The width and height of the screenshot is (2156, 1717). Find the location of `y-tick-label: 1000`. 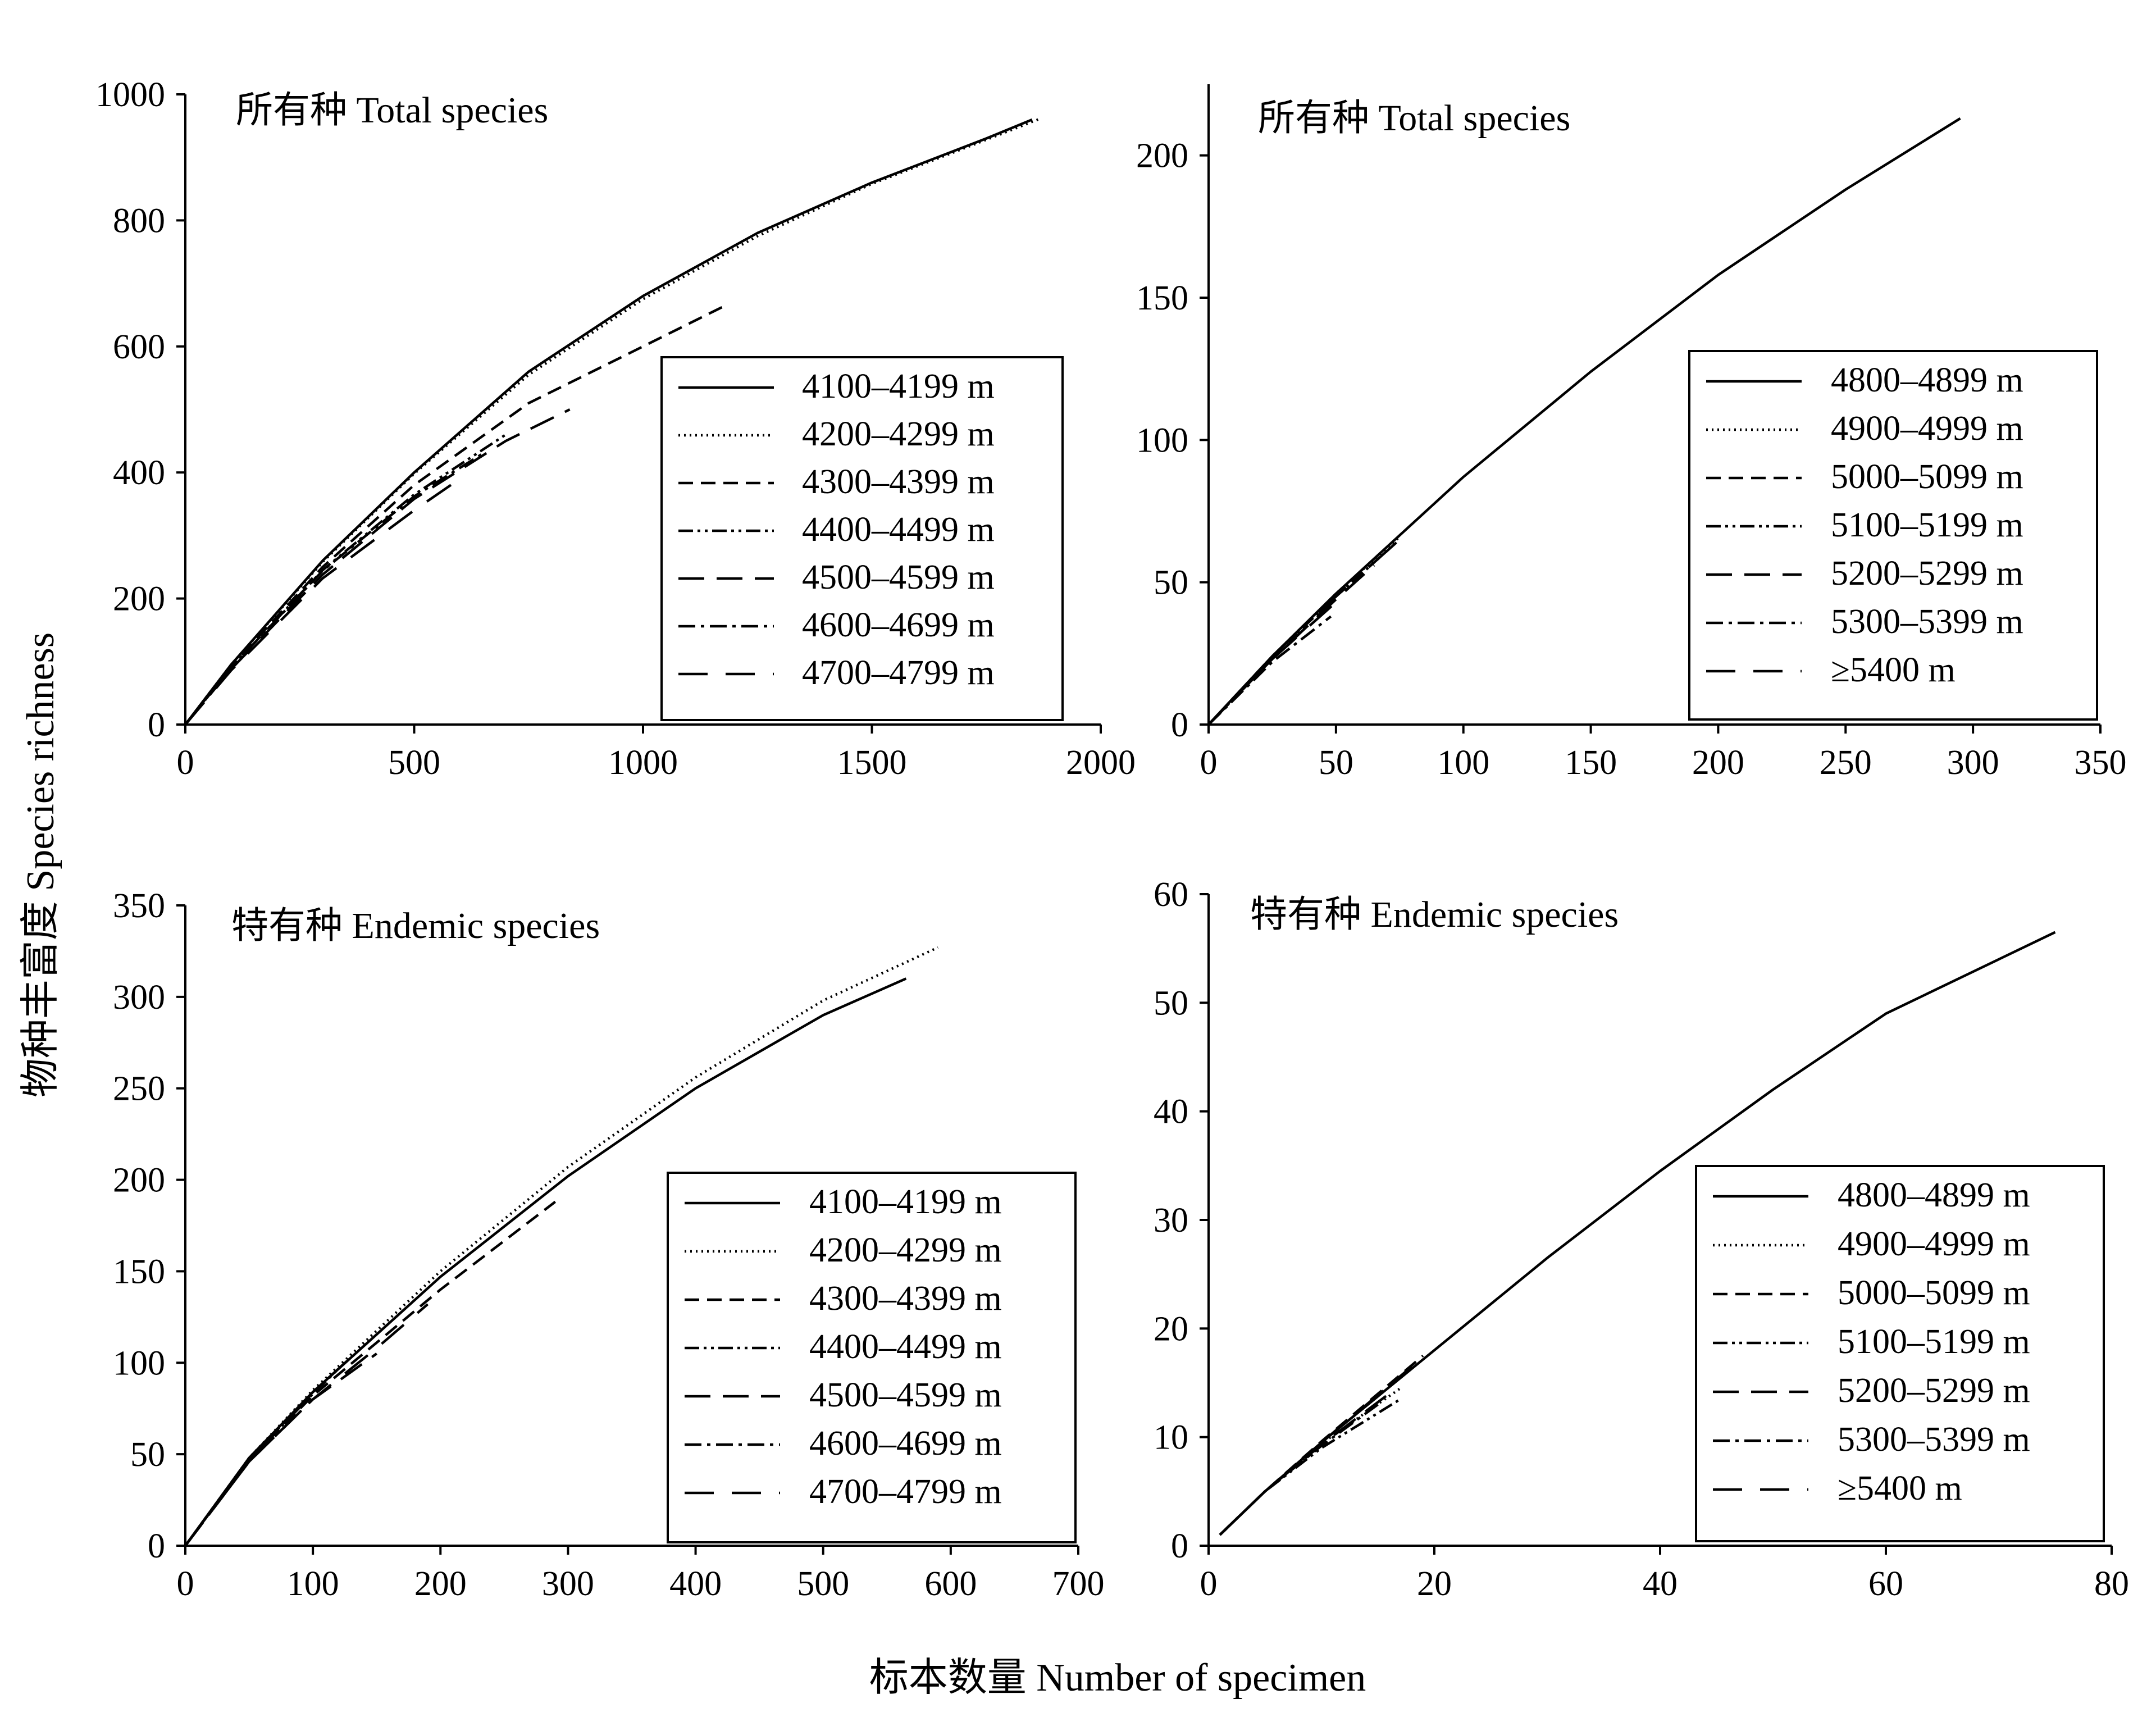

y-tick-label: 1000 is located at coordinates (130, 95).